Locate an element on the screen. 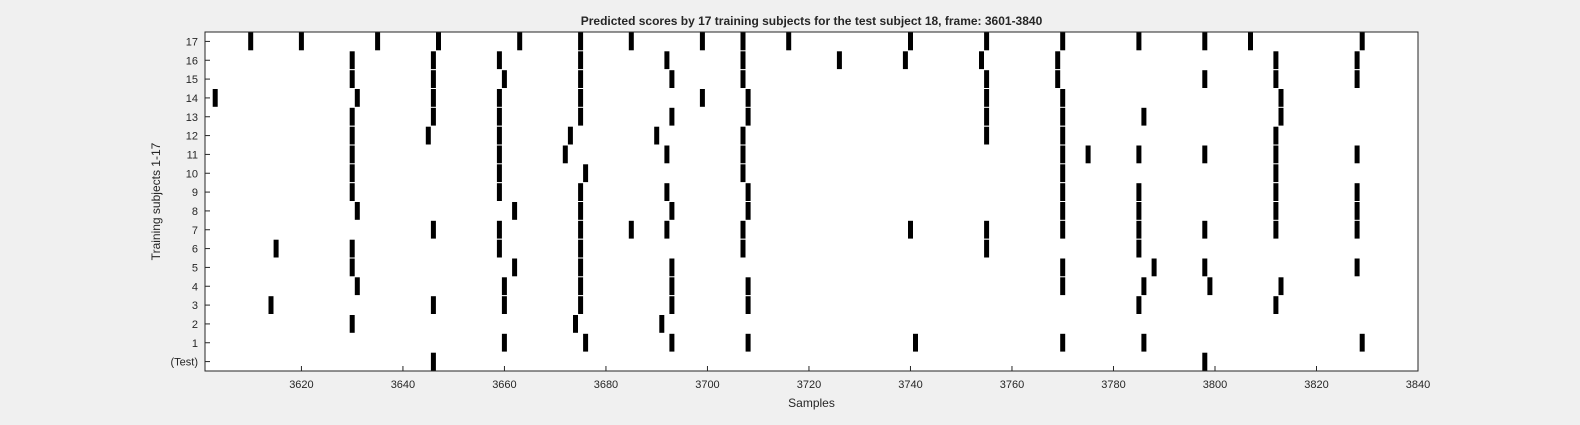  x-tick-label: 3680 is located at coordinates (606, 385).